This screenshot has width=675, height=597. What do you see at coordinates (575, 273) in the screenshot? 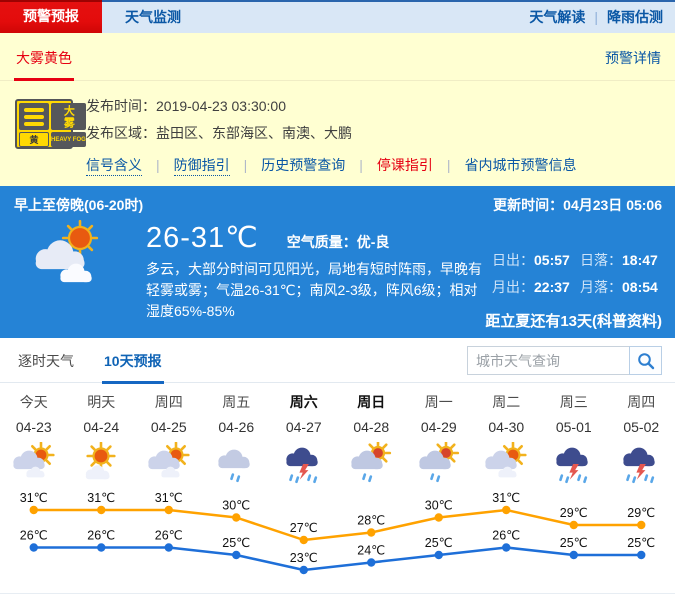
I see `sun-moon-times: 日出：05:57 日落：18:47 月出：22:37 月落：08:54` at bounding box center [575, 273].